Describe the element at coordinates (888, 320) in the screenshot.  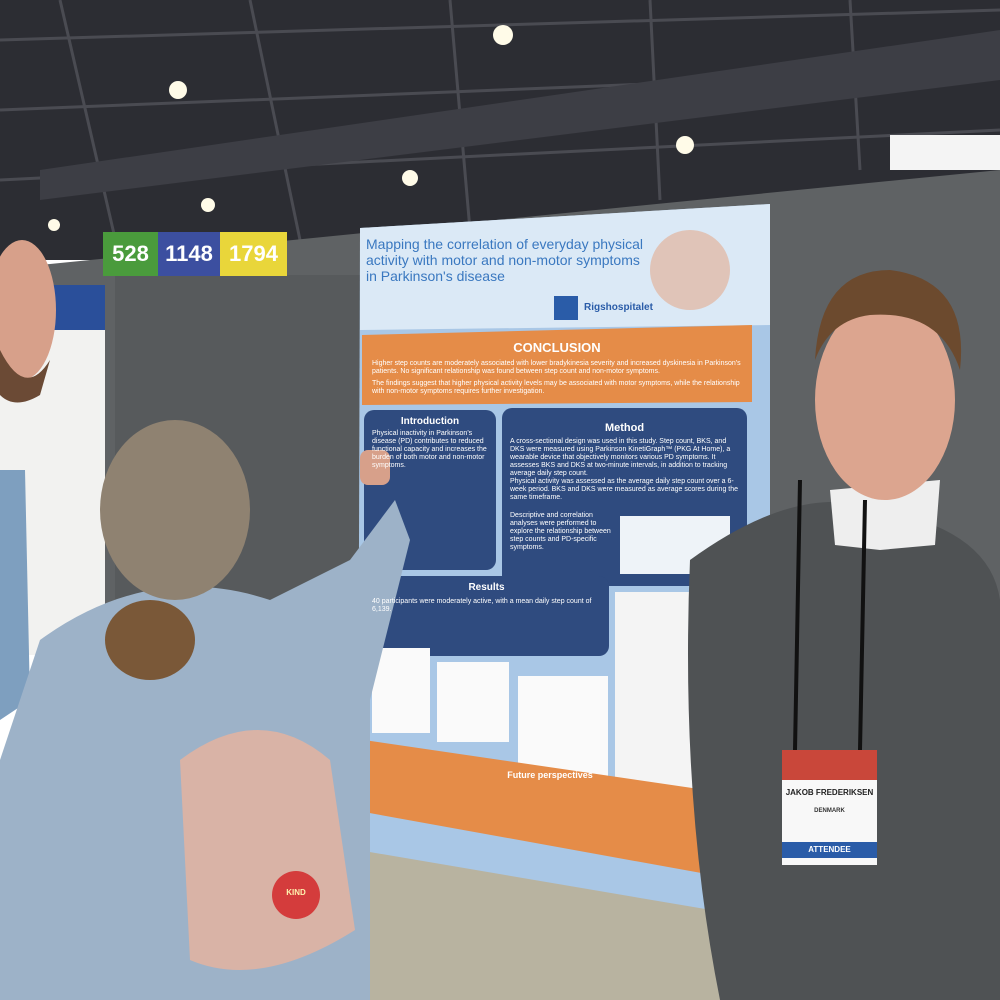
I see `man-hair` at that location.